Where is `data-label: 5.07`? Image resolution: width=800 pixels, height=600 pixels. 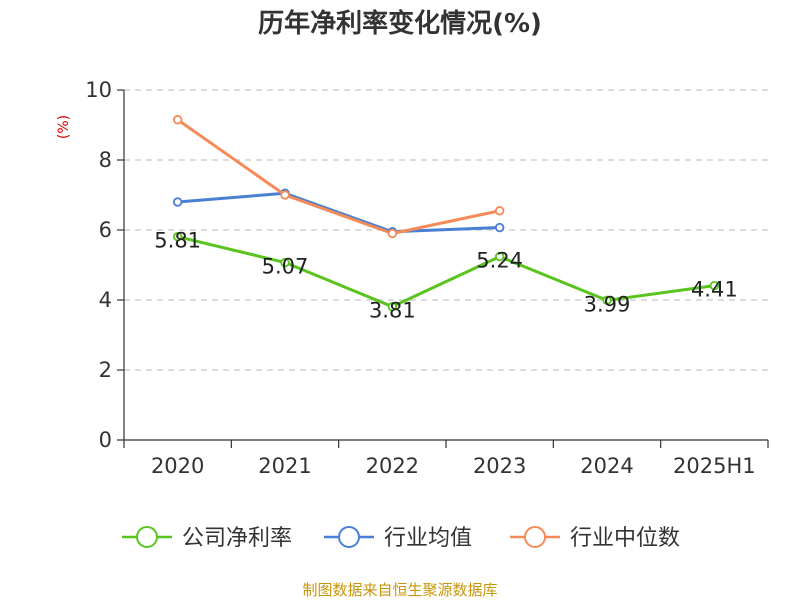
data-label: 5.07 is located at coordinates (285, 267).